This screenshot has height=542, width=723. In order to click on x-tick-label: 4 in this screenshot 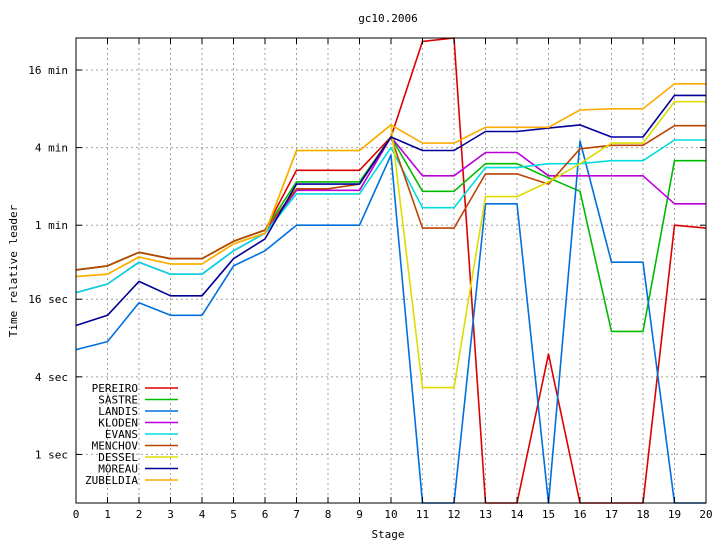, I will do `click(202, 514)`.